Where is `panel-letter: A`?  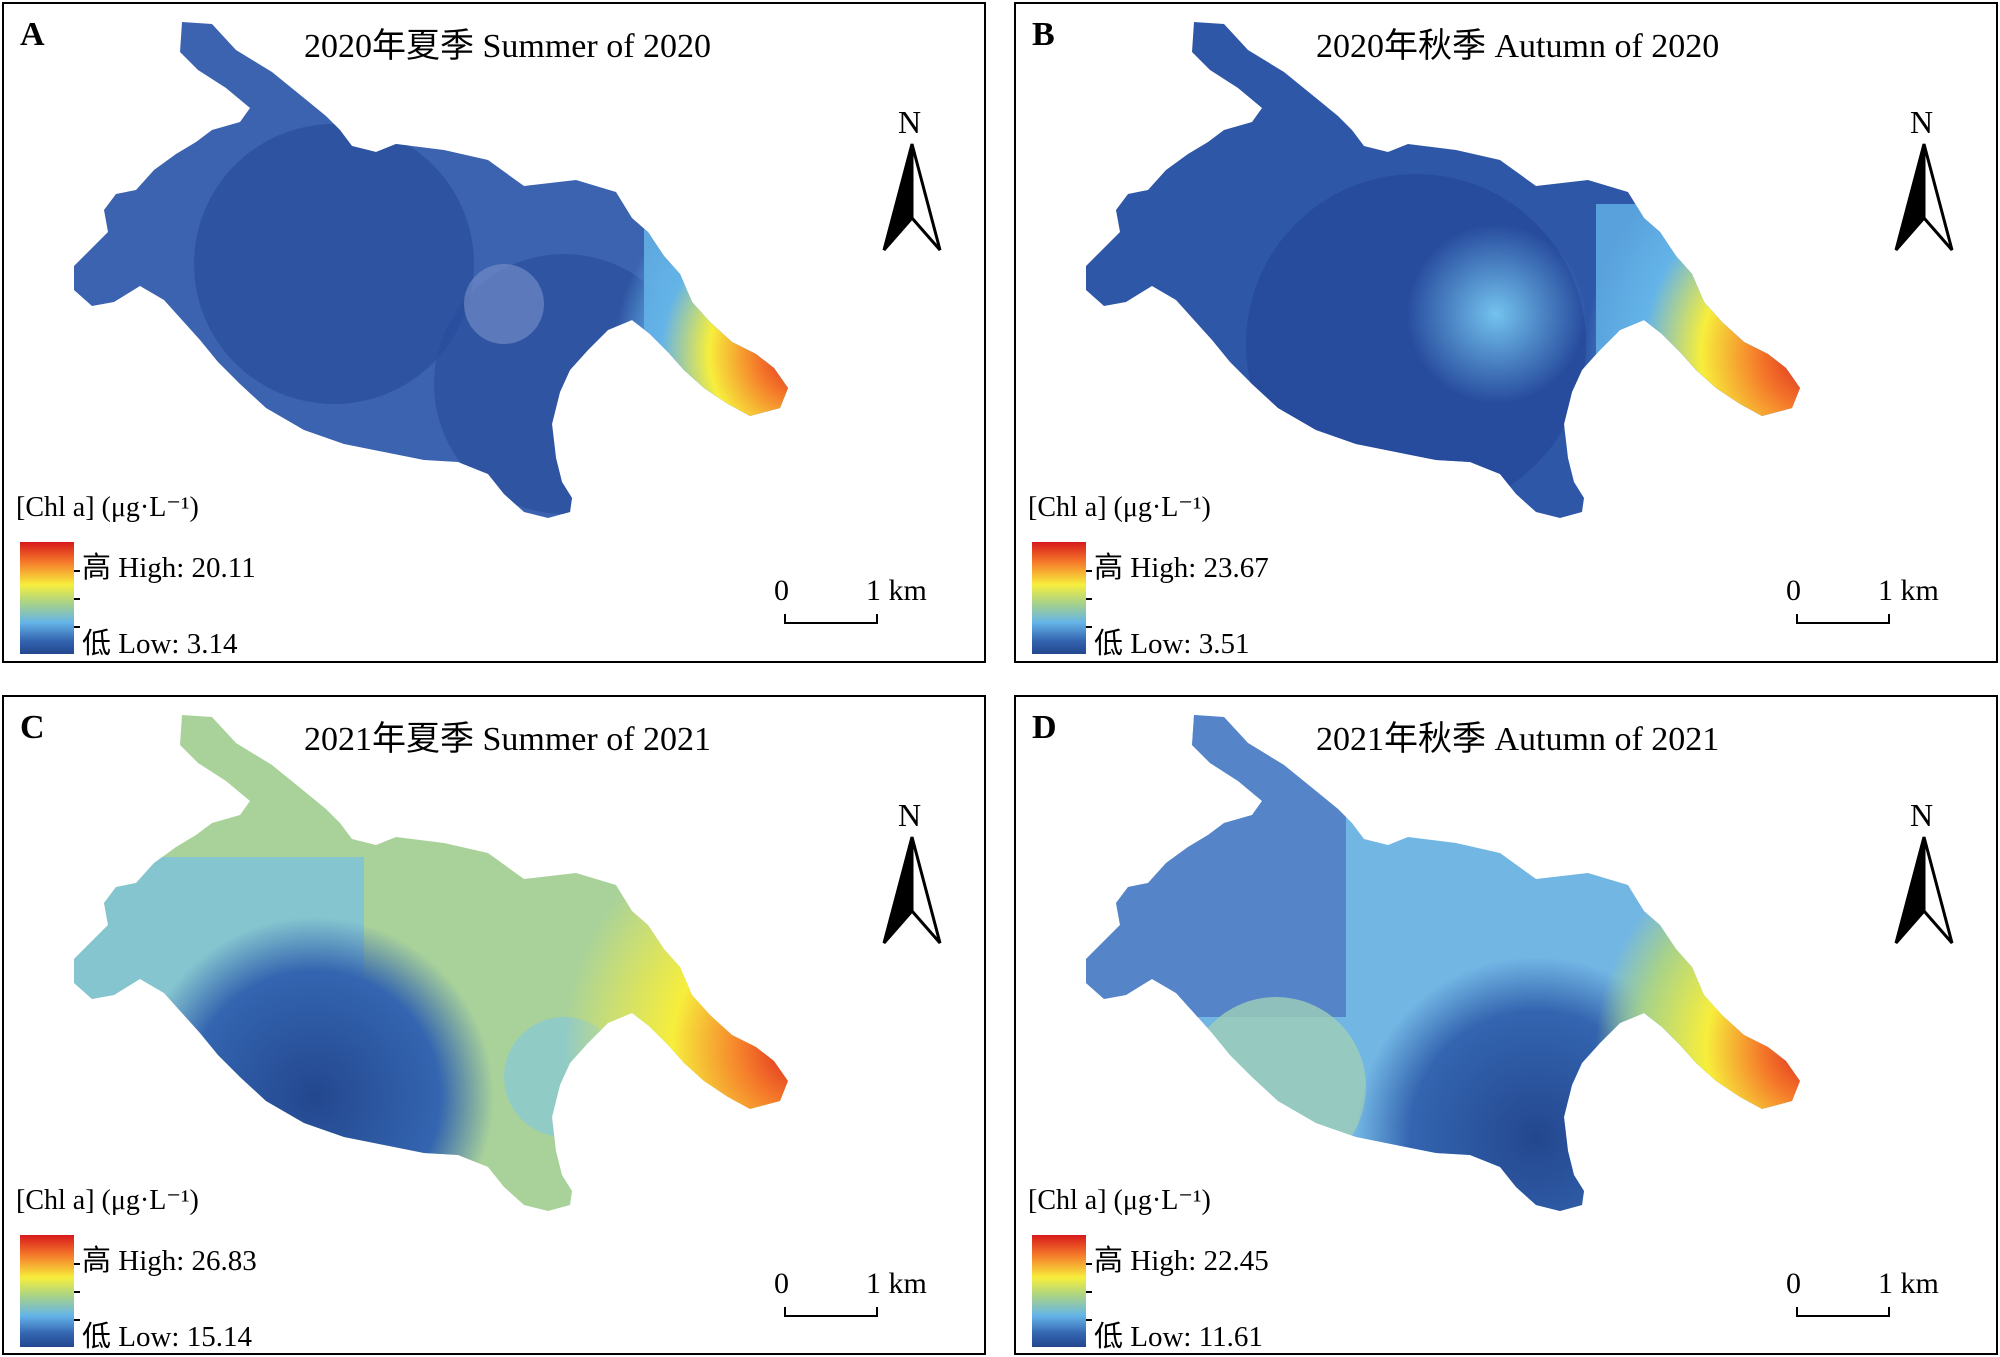 panel-letter: A is located at coordinates (32, 35).